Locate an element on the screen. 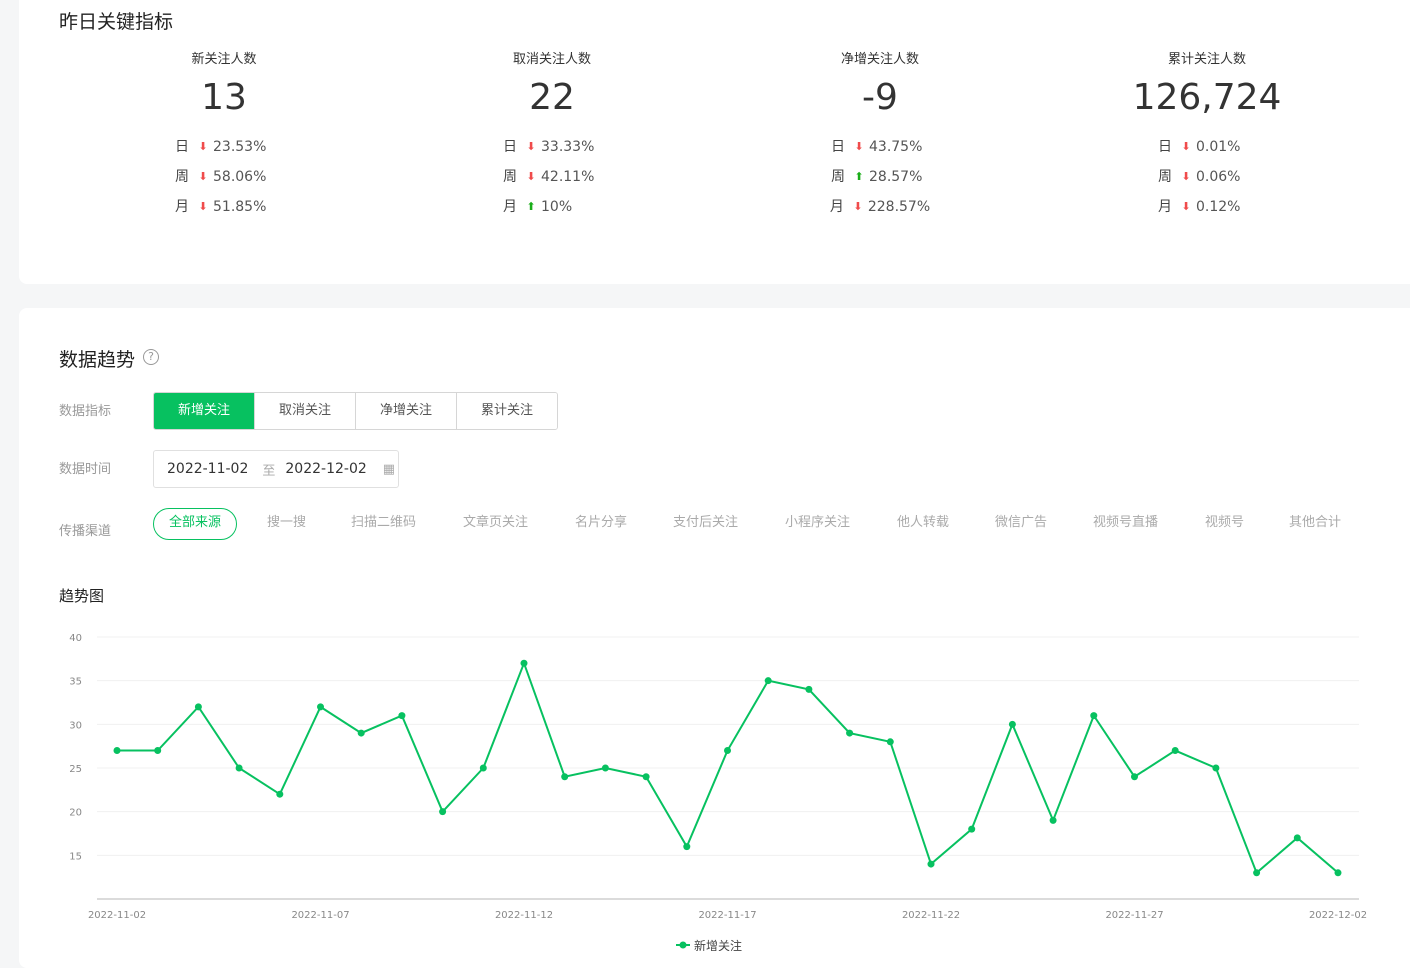  kpi-2: 取消关注人数 22 日 ⬇ 33.33% 周 ⬇ 42.11% 月 ⬆ 10% is located at coordinates (552, 136).